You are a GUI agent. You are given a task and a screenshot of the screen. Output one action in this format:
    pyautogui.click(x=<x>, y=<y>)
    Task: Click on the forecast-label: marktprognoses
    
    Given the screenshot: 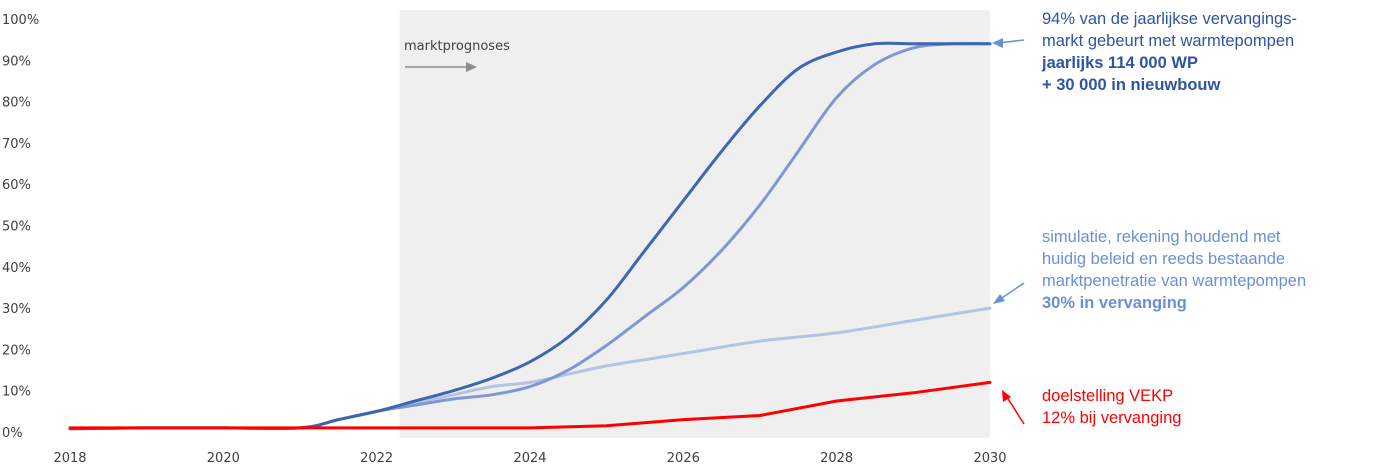 What is the action you would take?
    pyautogui.click(x=457, y=46)
    